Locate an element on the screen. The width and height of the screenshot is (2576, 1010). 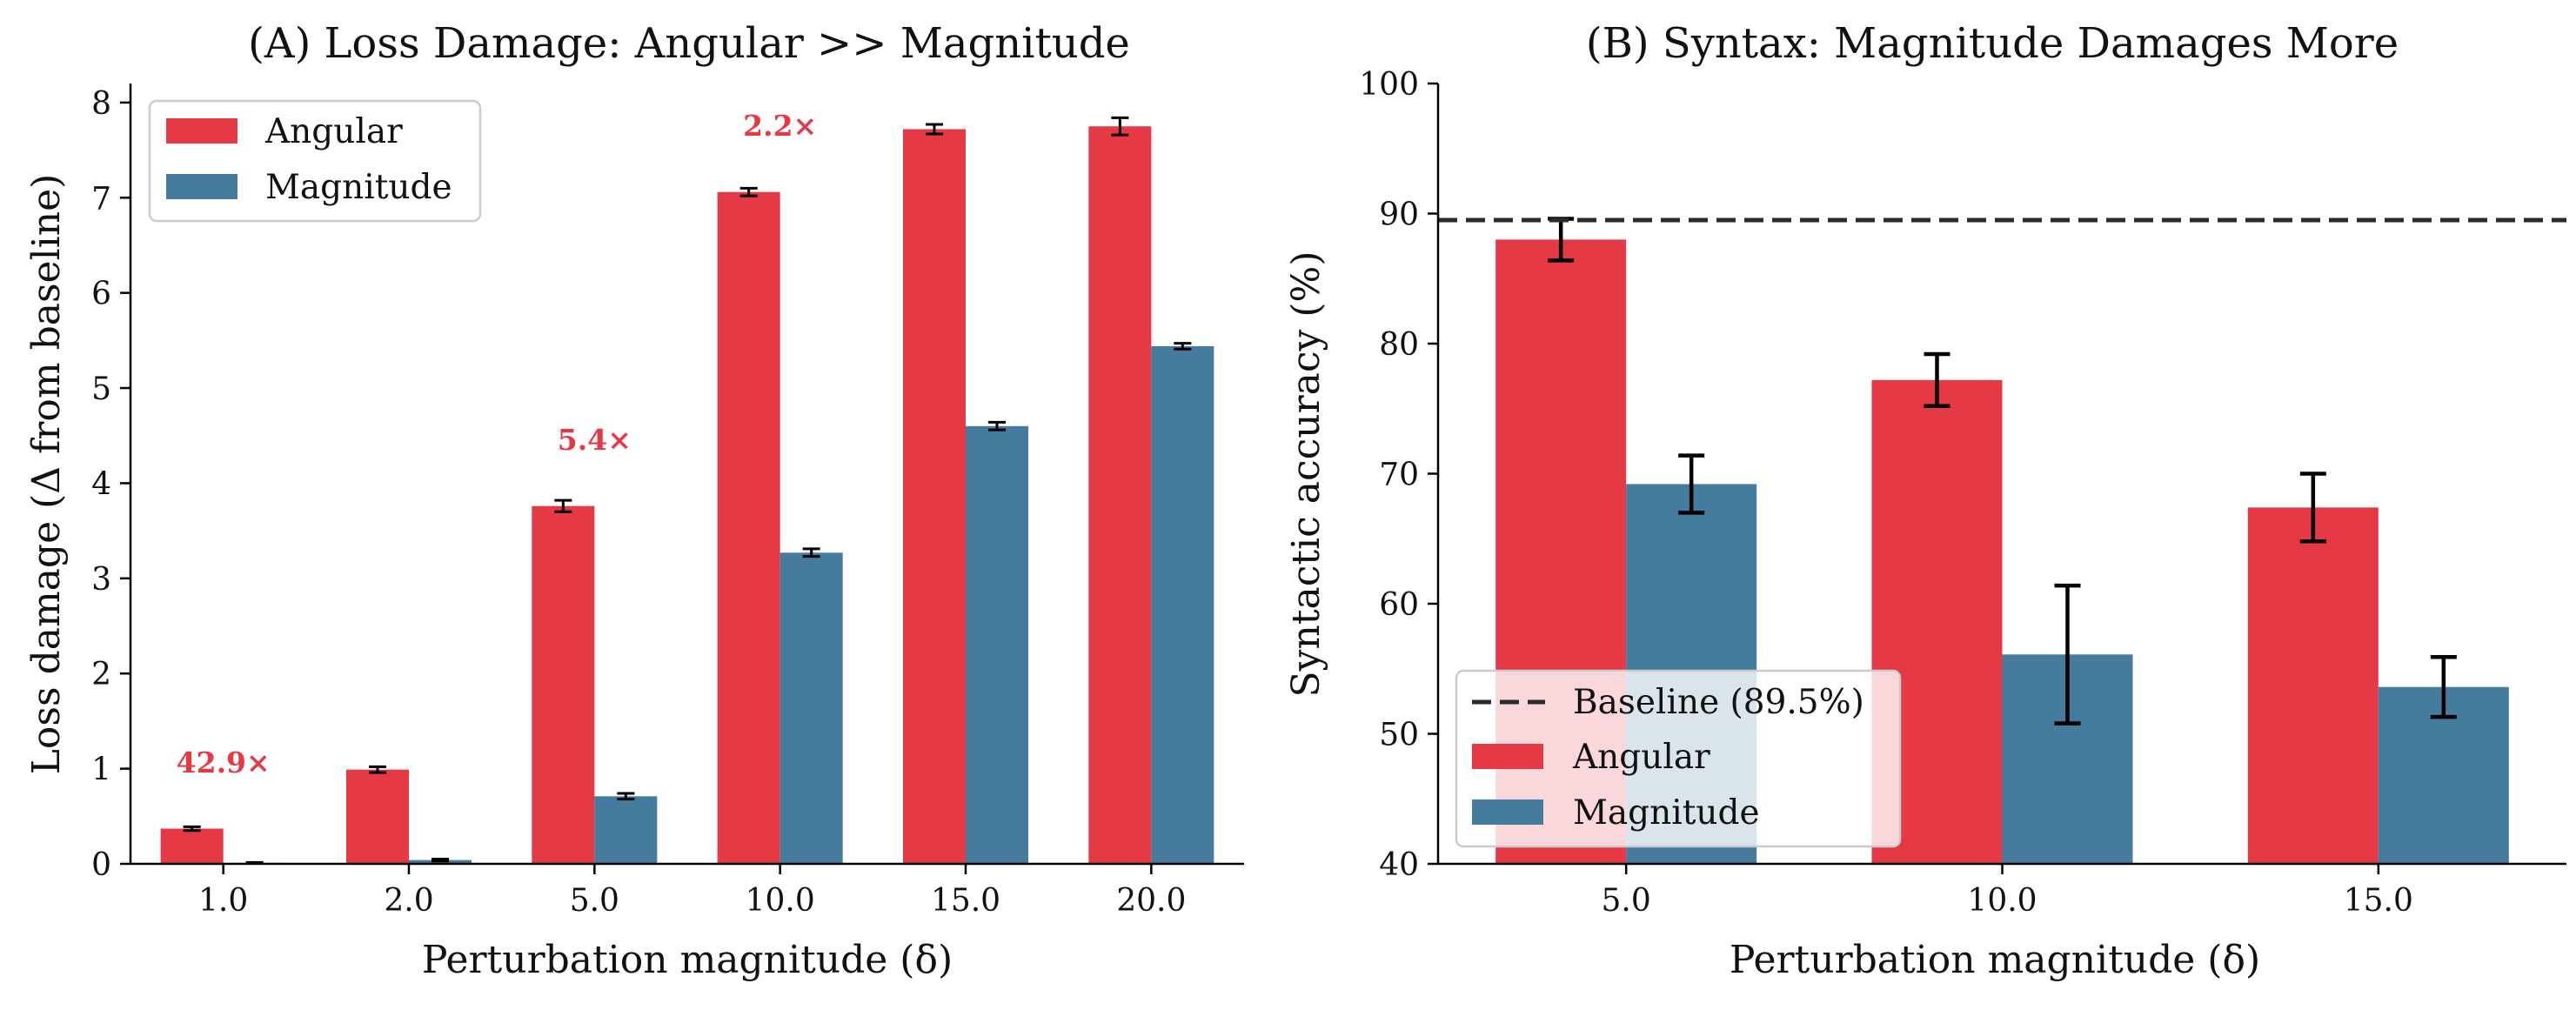
error-bar-magnitude-20.0 is located at coordinates (1183, 346).